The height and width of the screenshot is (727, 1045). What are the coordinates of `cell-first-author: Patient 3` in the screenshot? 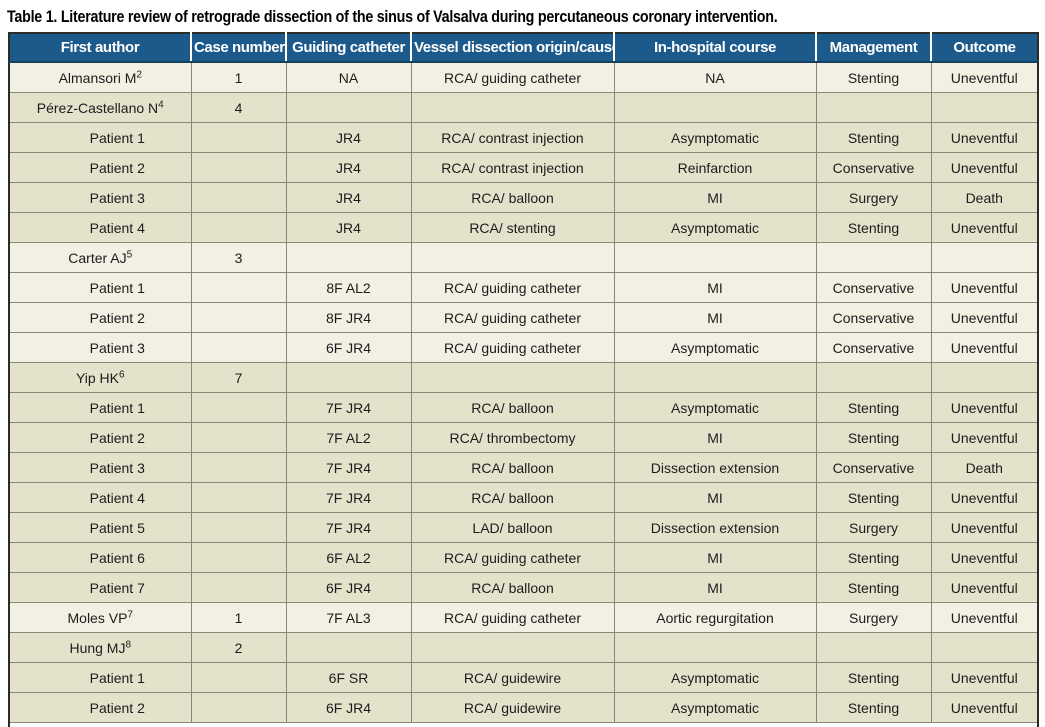 It's located at (100, 197).